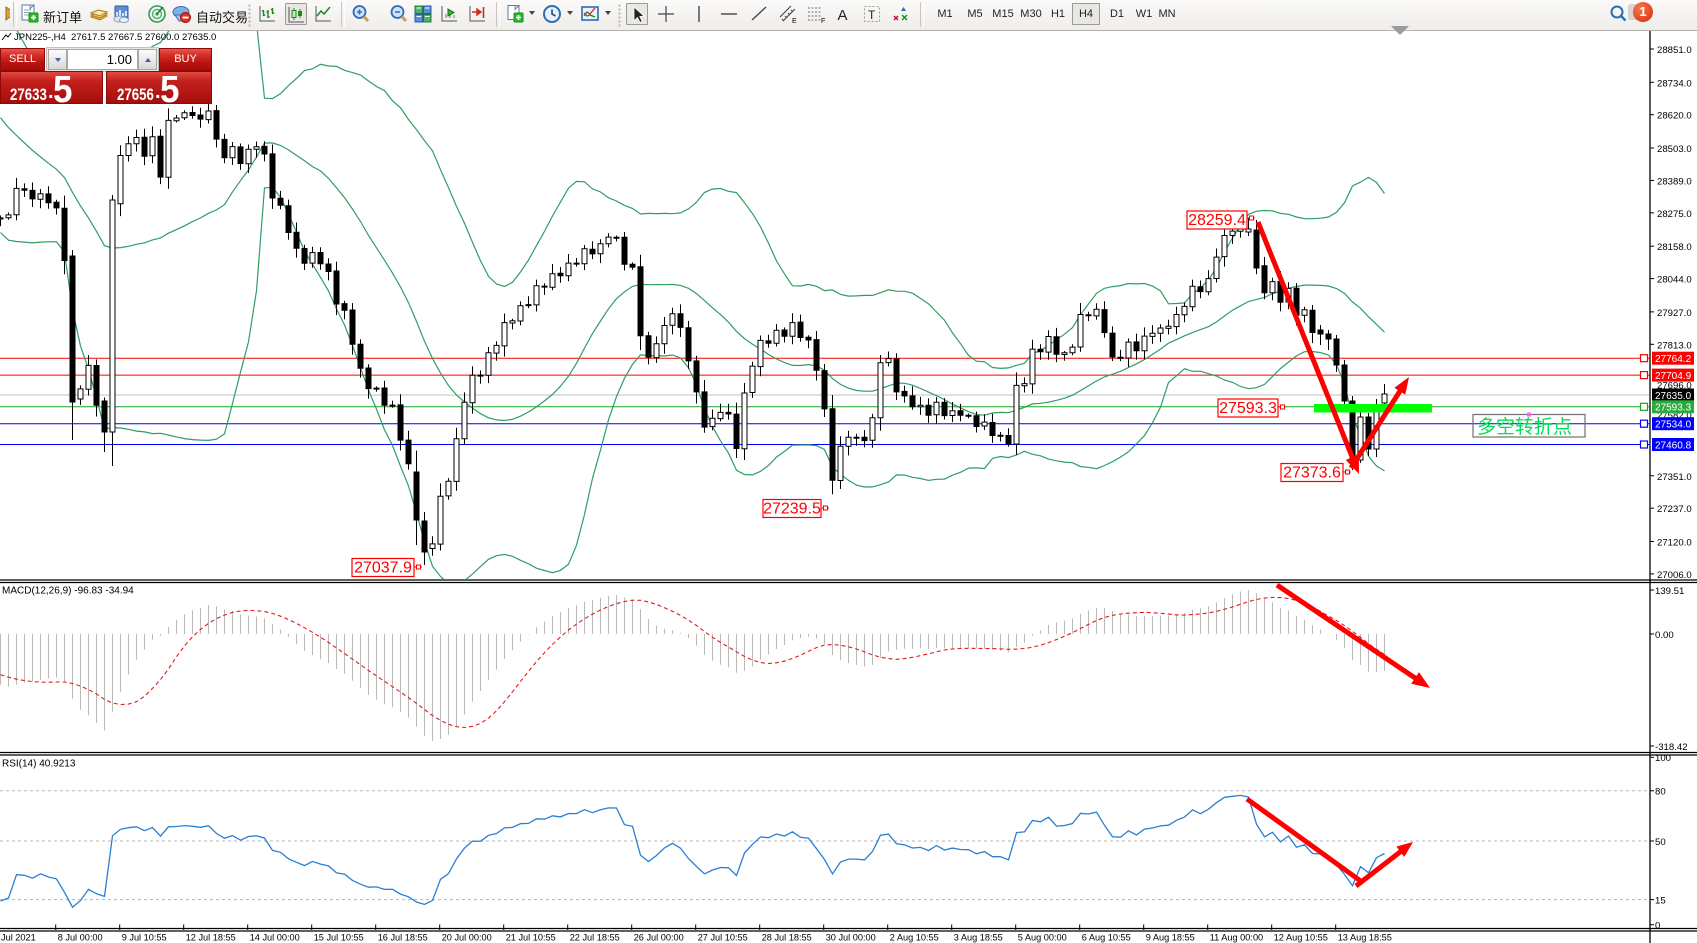  What do you see at coordinates (1673, 359) in the screenshot?
I see `svg-text: 27764.2` at bounding box center [1673, 359].